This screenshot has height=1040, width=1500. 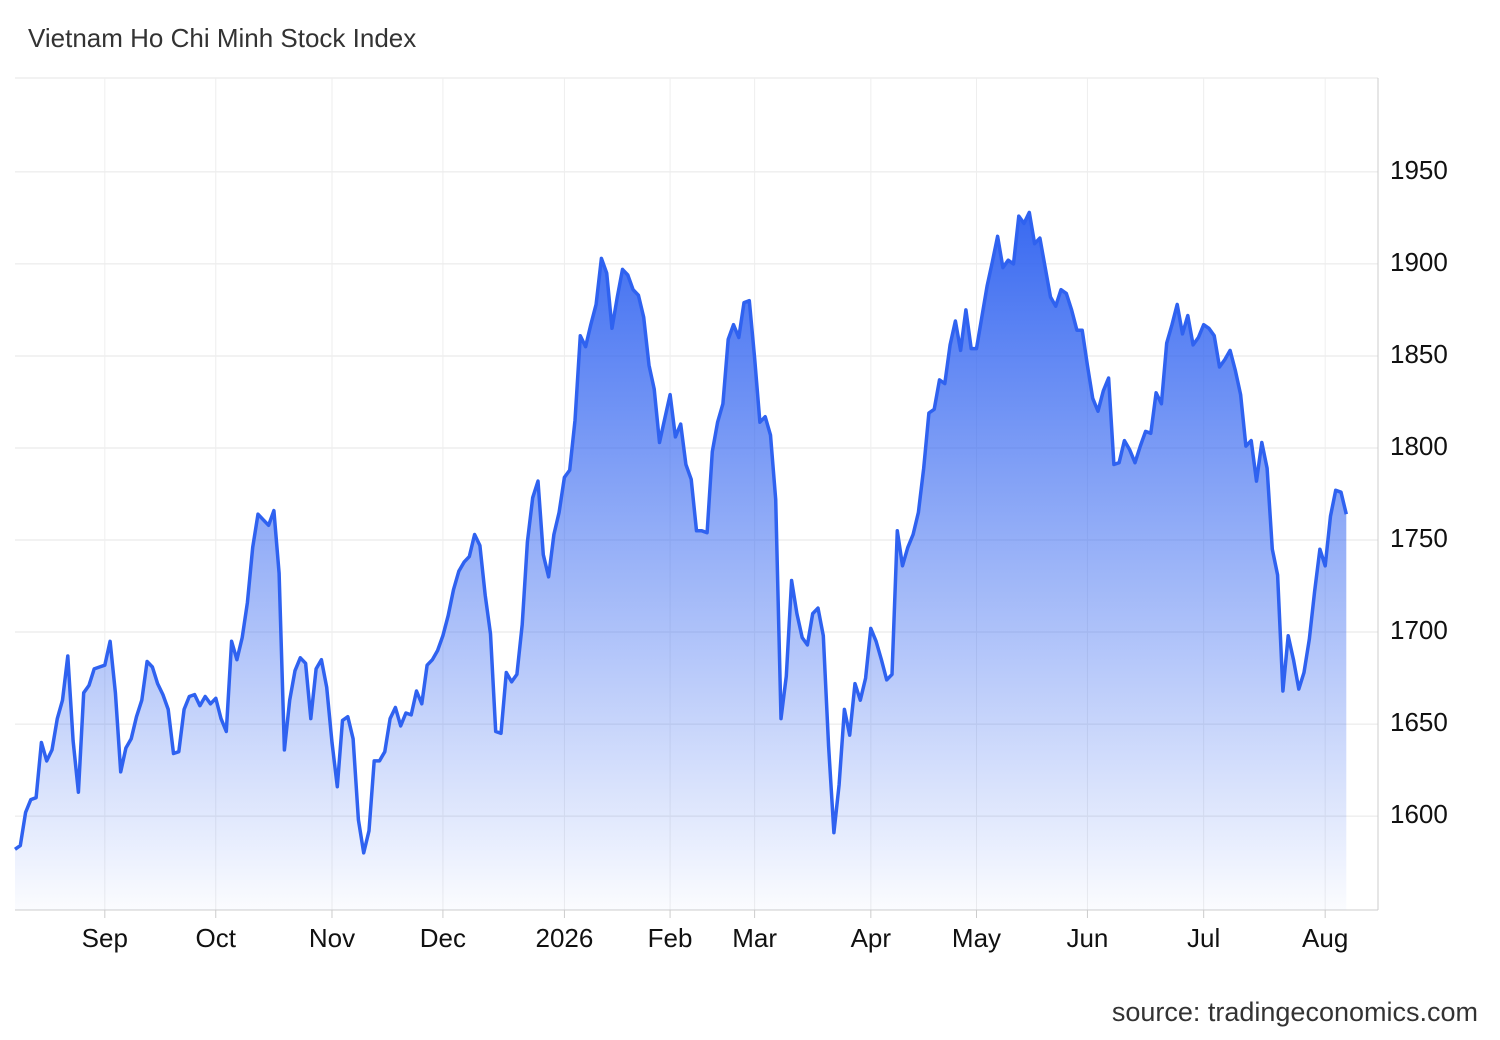 I want to click on y-tick-label: 1600, so click(x=1419, y=814).